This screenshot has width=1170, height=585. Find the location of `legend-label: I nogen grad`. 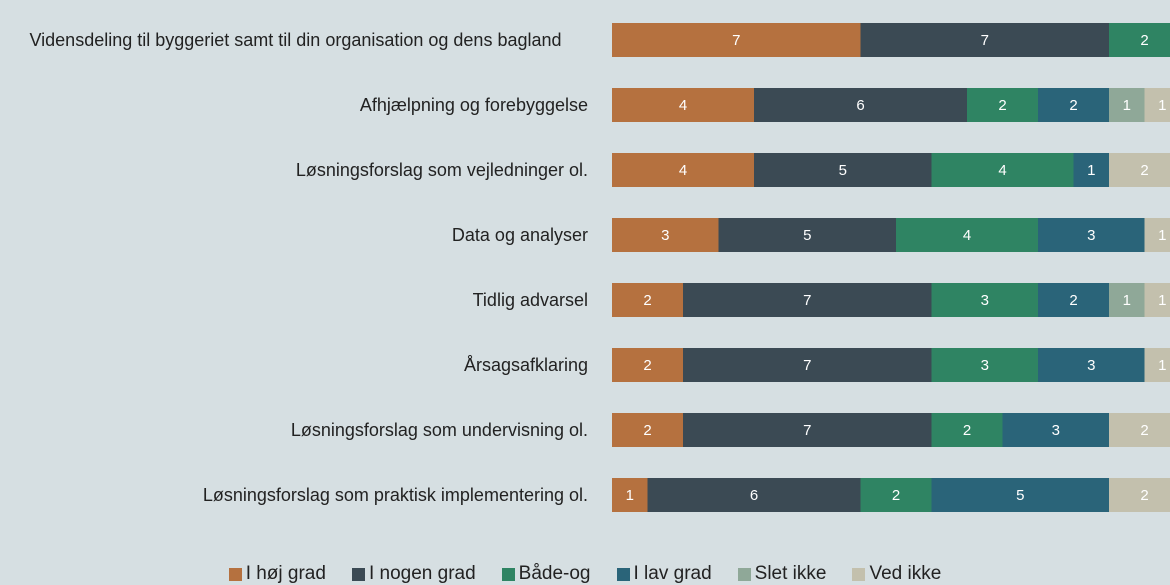

legend-label: I nogen grad is located at coordinates (422, 573).